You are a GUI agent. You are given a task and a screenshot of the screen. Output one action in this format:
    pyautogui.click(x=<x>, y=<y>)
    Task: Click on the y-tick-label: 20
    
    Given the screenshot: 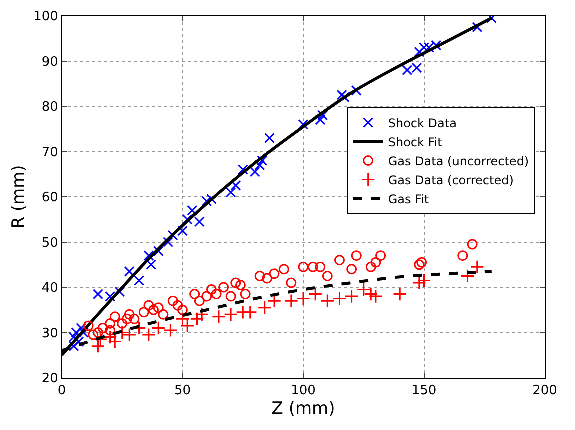 What is the action you would take?
    pyautogui.click(x=50, y=379)
    